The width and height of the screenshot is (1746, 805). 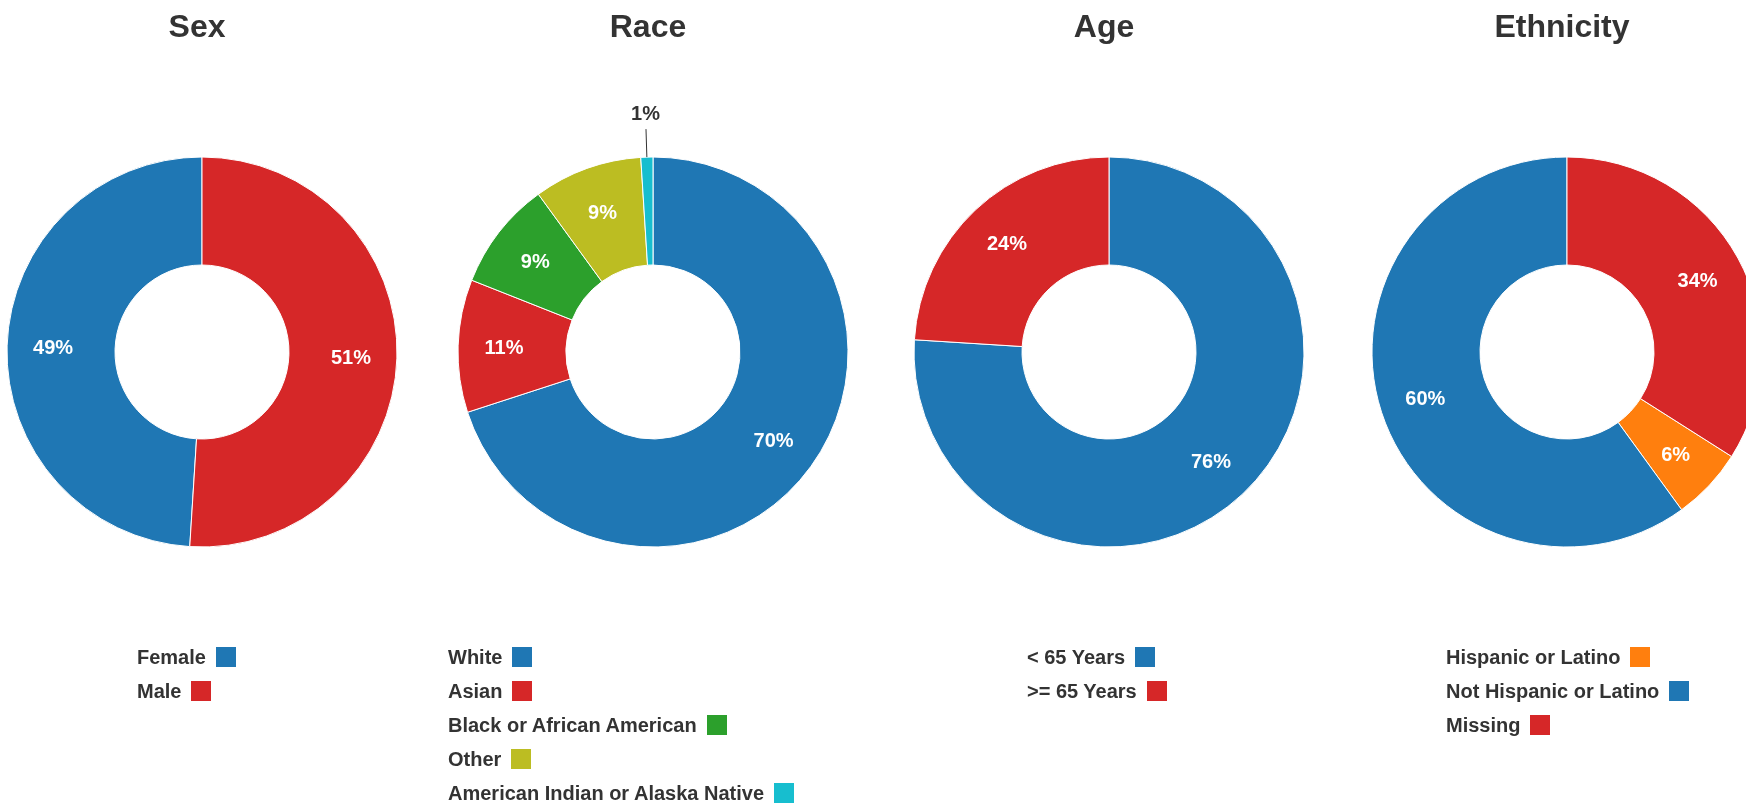 What do you see at coordinates (475, 691) in the screenshot?
I see `legend-label: Asian` at bounding box center [475, 691].